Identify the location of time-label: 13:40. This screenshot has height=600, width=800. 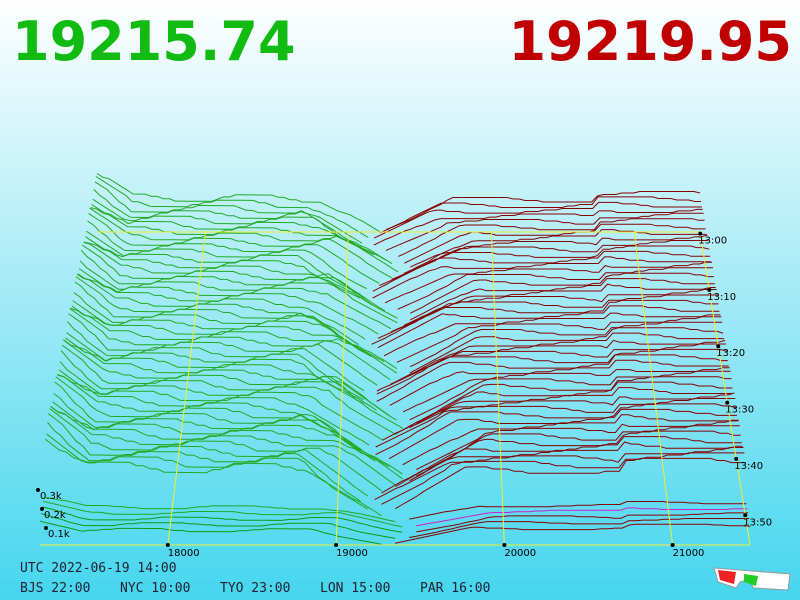
(748, 466).